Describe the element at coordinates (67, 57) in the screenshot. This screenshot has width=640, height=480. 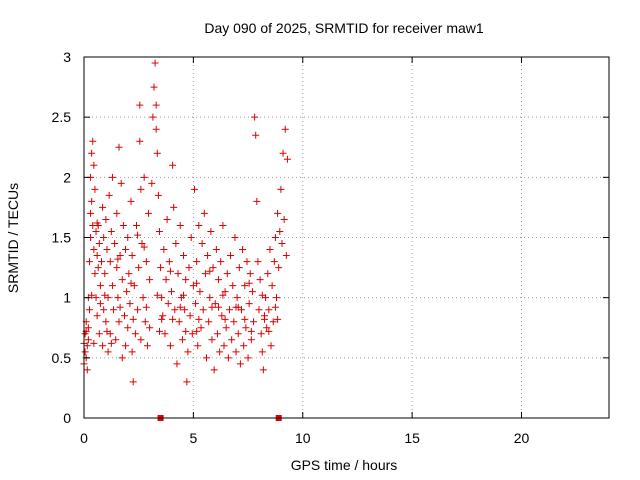
I see `y-tick-label: 3` at that location.